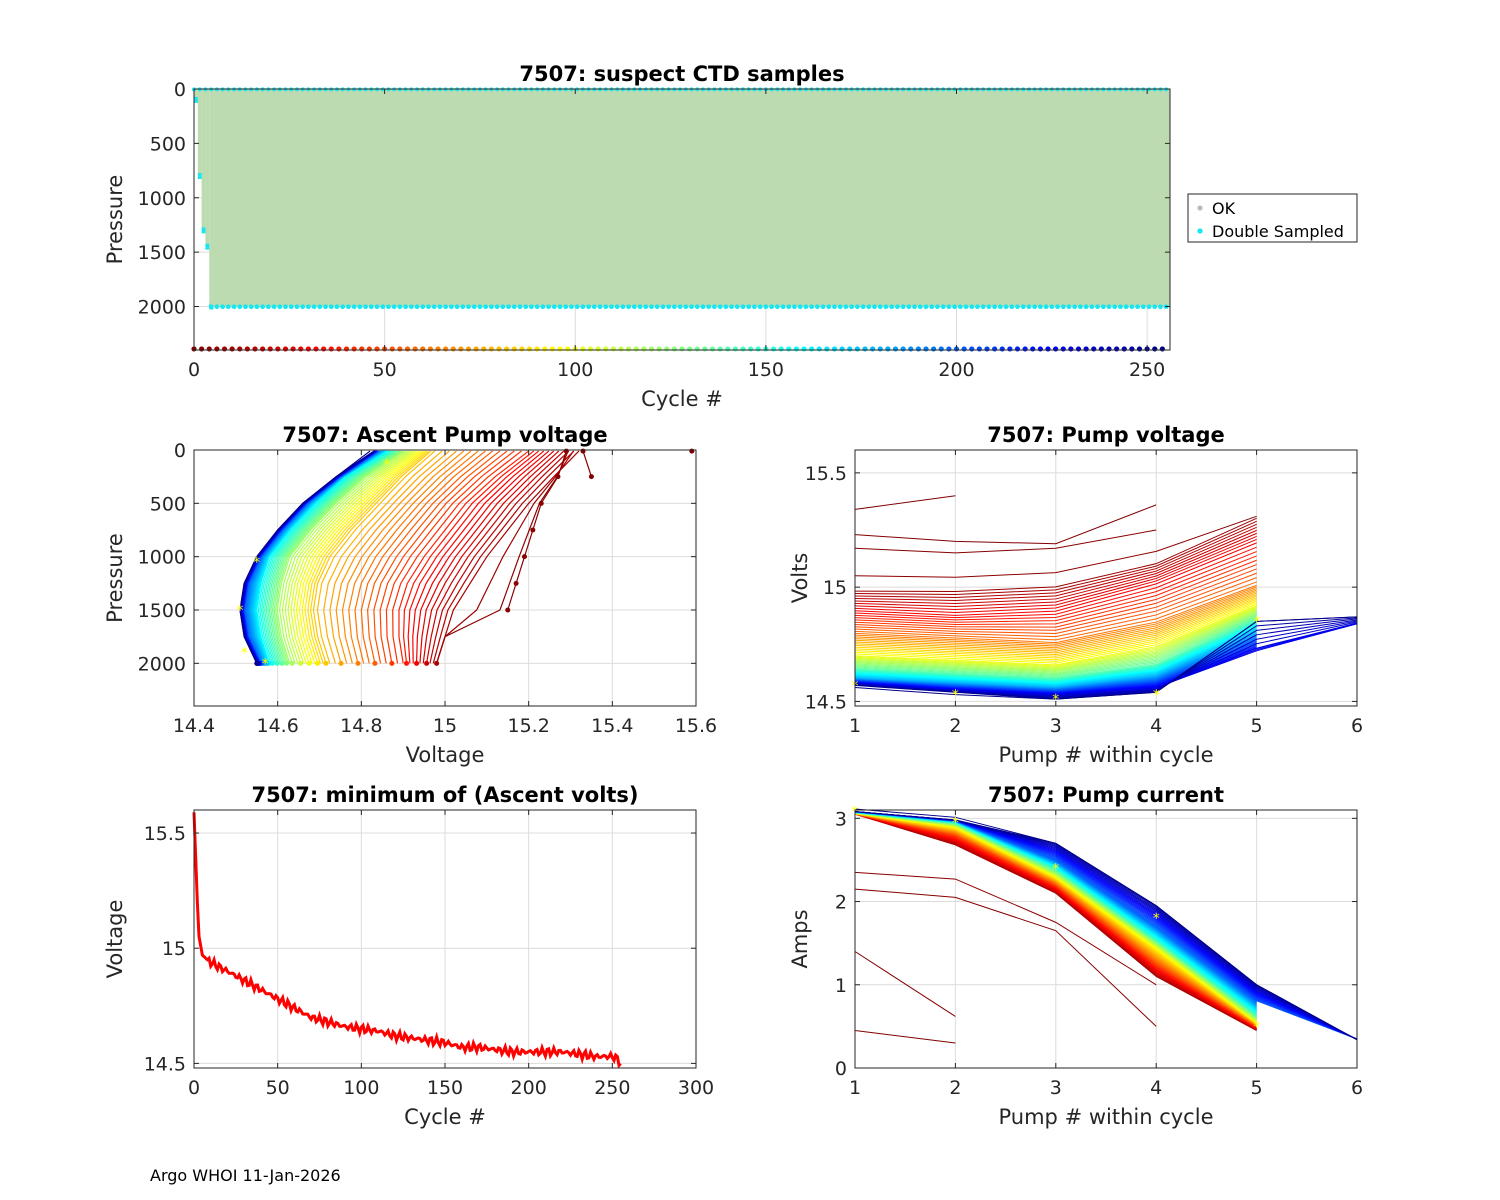 This screenshot has width=1500, height=1200. I want to click on y-tick-label: 2, so click(841, 903).